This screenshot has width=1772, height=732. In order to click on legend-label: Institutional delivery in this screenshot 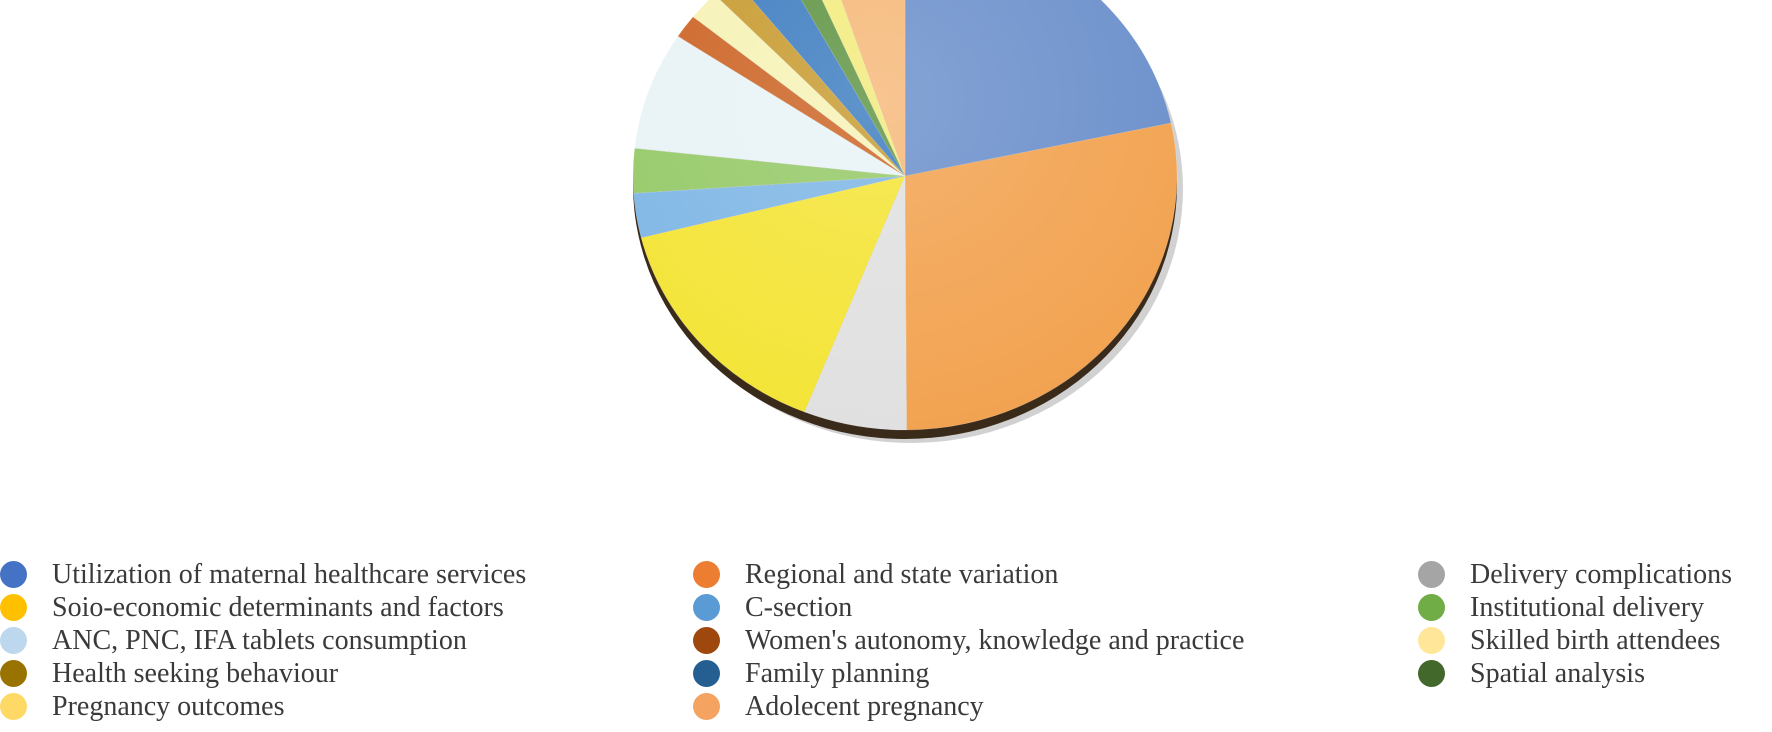, I will do `click(1587, 607)`.